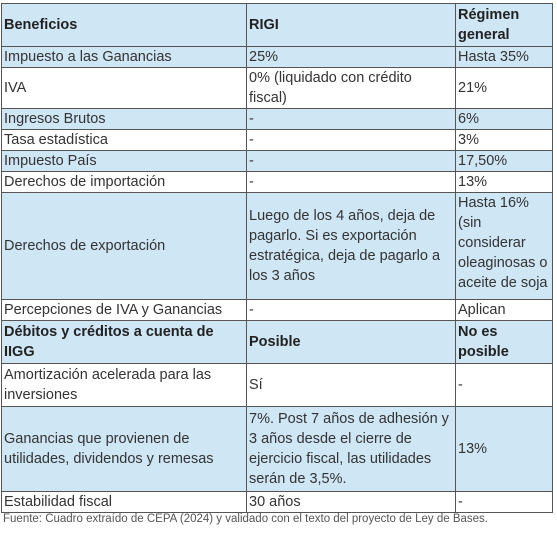 The image size is (557, 534). What do you see at coordinates (351, 57) in the screenshot?
I see `rigi-value: 25%` at bounding box center [351, 57].